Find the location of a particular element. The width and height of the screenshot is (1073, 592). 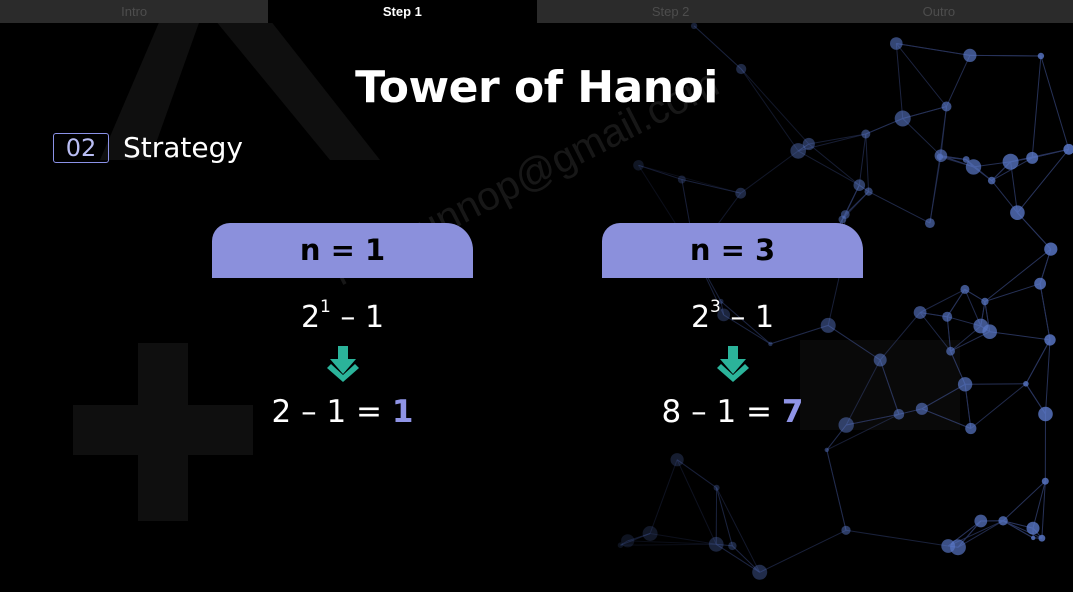

case-n1: n = 1 21 – 1 2 – 1 = 1 is located at coordinates (342, 326).